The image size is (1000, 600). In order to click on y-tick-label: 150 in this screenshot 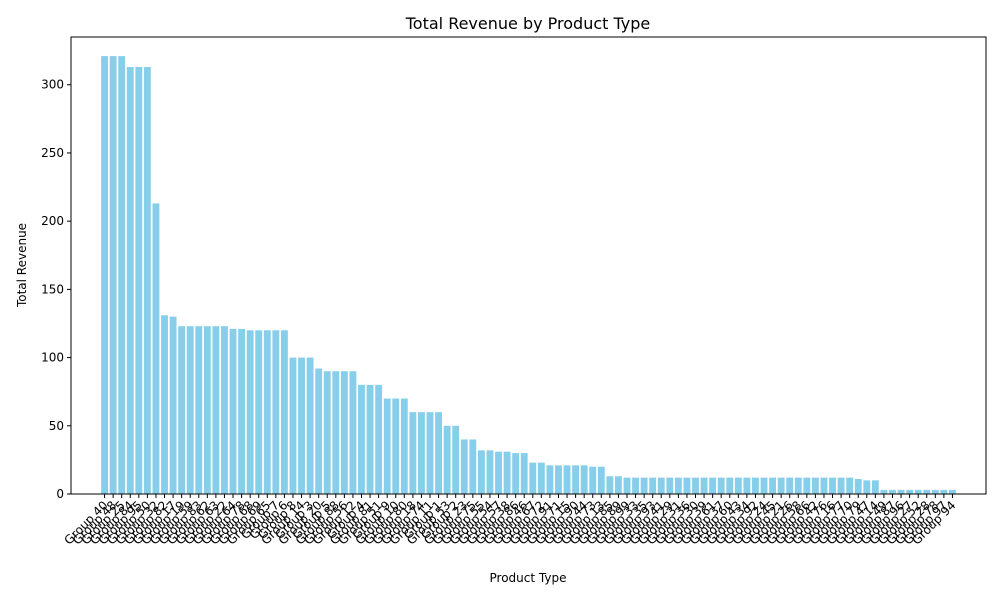, I will do `click(52, 289)`.